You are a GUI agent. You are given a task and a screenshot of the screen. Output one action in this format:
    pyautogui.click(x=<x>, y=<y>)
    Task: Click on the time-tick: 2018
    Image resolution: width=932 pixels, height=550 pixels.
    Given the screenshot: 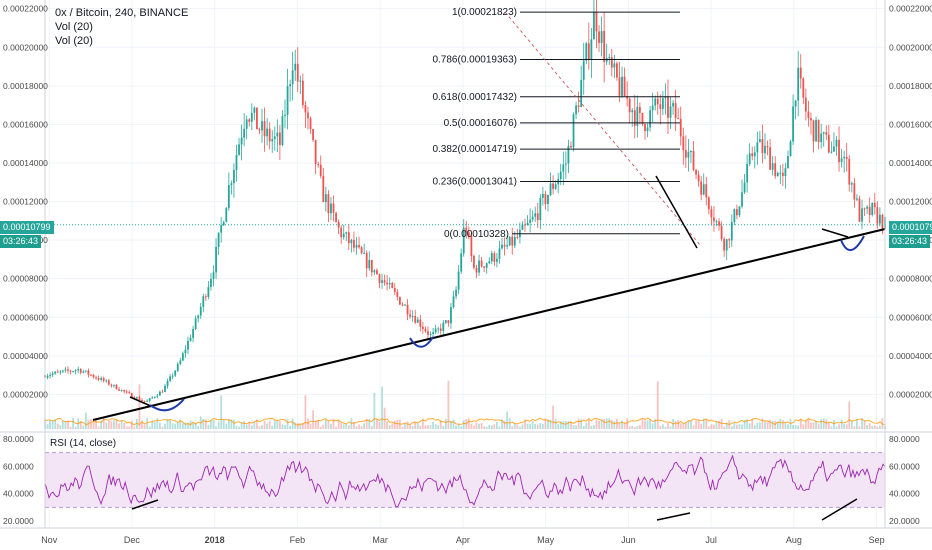 What is the action you would take?
    pyautogui.click(x=215, y=540)
    